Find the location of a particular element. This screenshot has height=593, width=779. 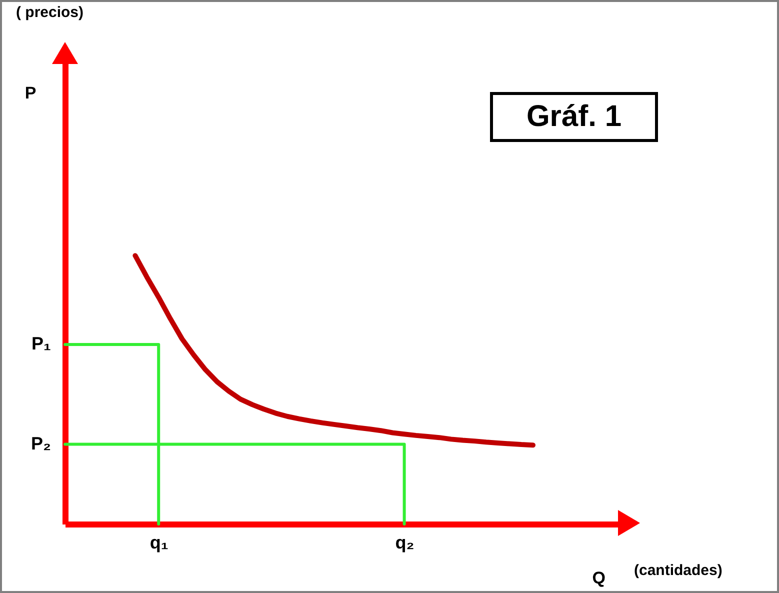

x-axis-title: Q is located at coordinates (599, 578).